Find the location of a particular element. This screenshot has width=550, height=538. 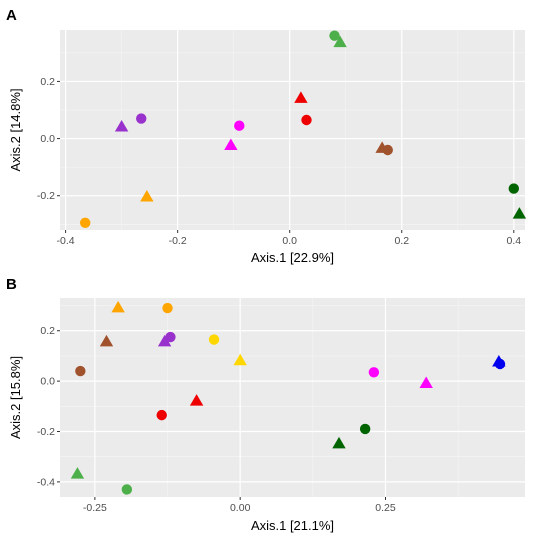

panel-letter: A is located at coordinates (11, 15).